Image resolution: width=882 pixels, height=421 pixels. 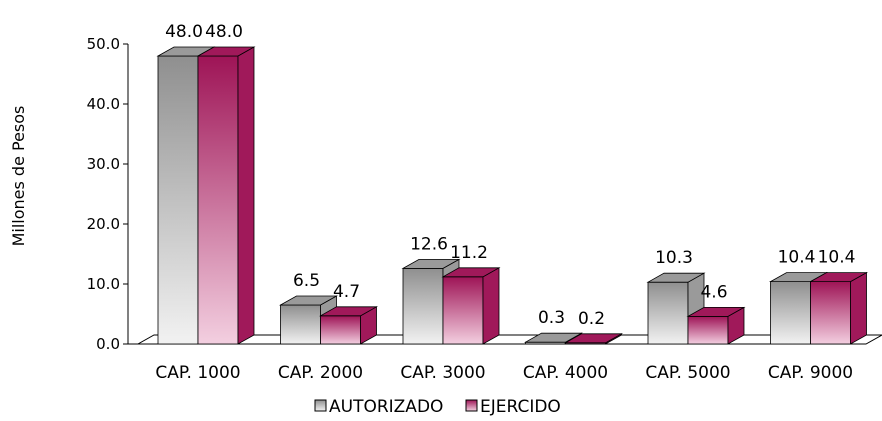 I want to click on category-label: CAP. 5000, so click(x=687, y=373).